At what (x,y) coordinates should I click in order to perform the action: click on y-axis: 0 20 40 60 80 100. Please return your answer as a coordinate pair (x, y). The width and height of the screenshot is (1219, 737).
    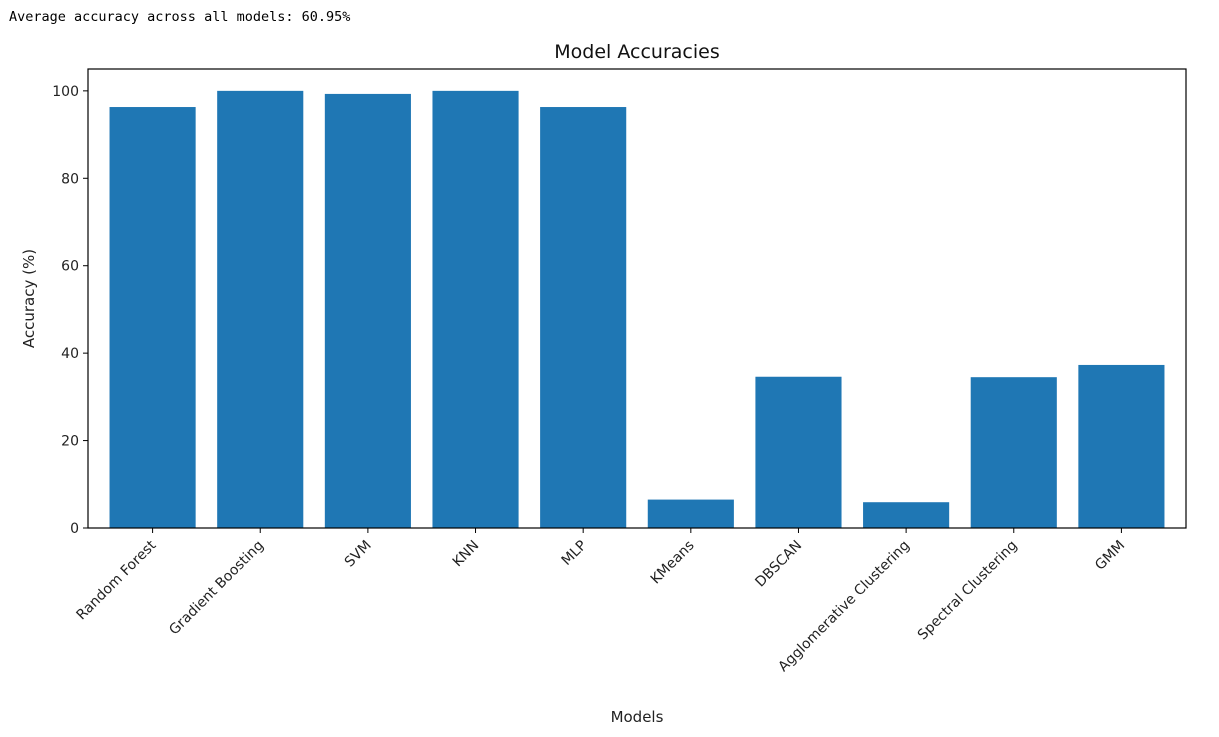
    Looking at the image, I should click on (70, 310).